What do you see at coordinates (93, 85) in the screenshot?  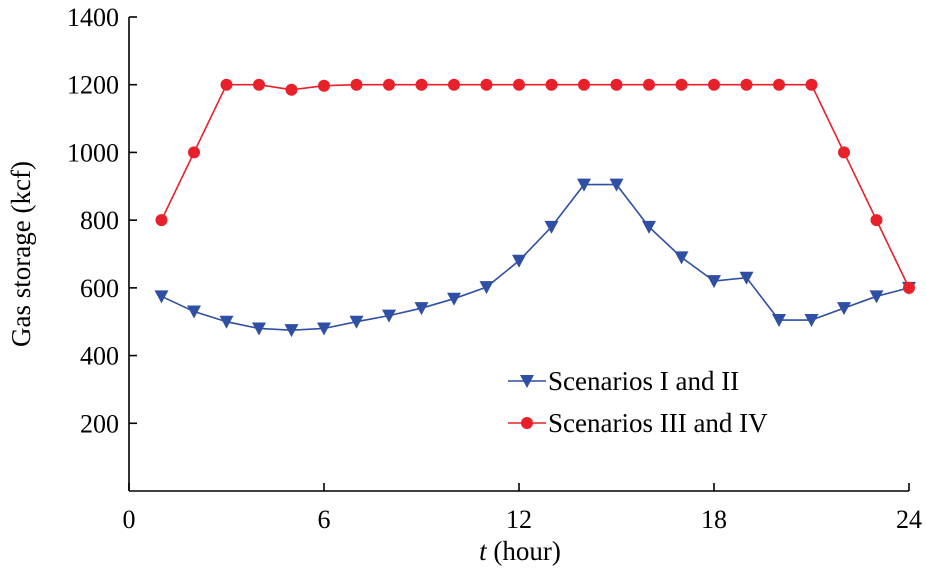 I see `y-tick-label: 1200` at bounding box center [93, 85].